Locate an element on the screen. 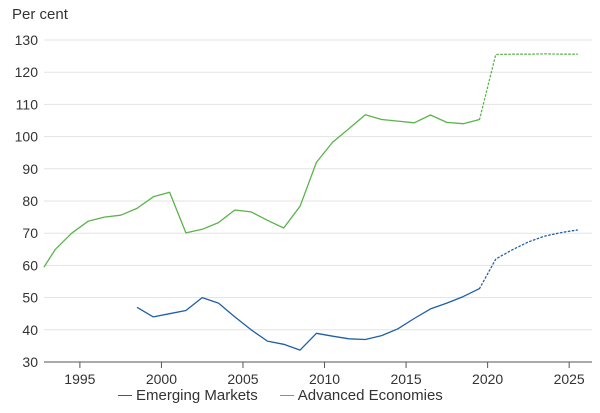 The image size is (600, 413). x-tick-label-2000: 2000 is located at coordinates (161, 379).